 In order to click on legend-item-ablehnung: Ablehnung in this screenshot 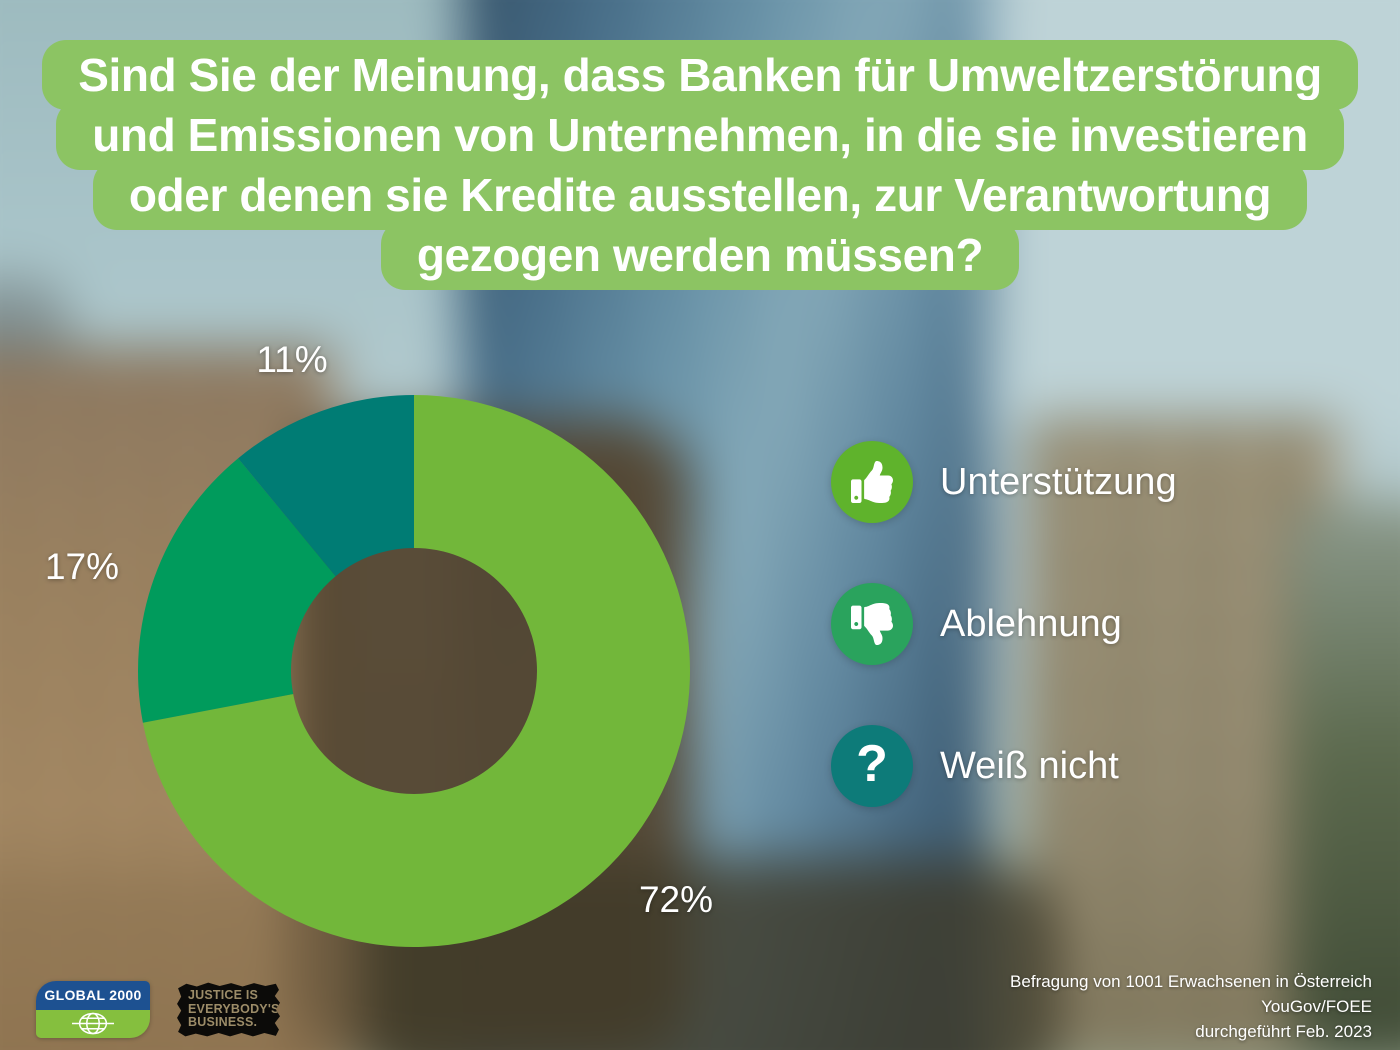, I will do `click(1004, 624)`.